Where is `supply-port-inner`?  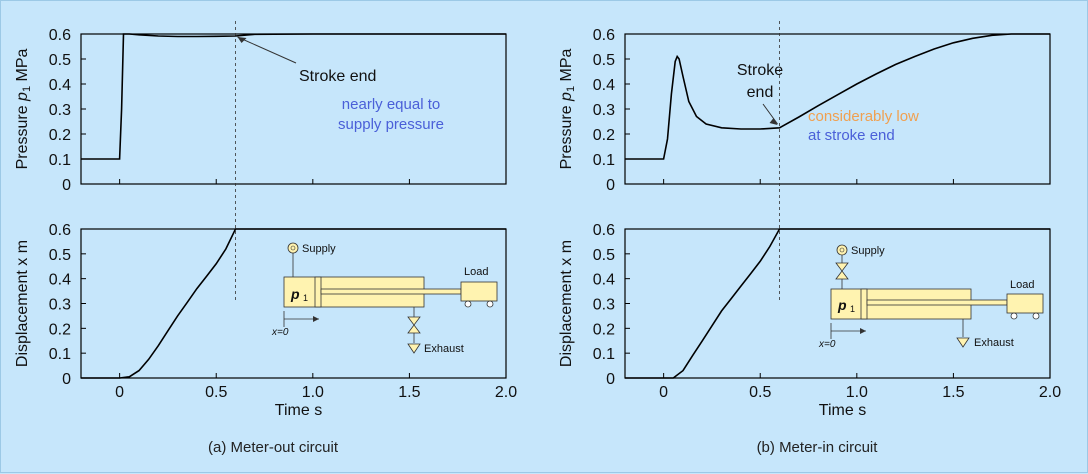
supply-port-inner is located at coordinates (842, 250).